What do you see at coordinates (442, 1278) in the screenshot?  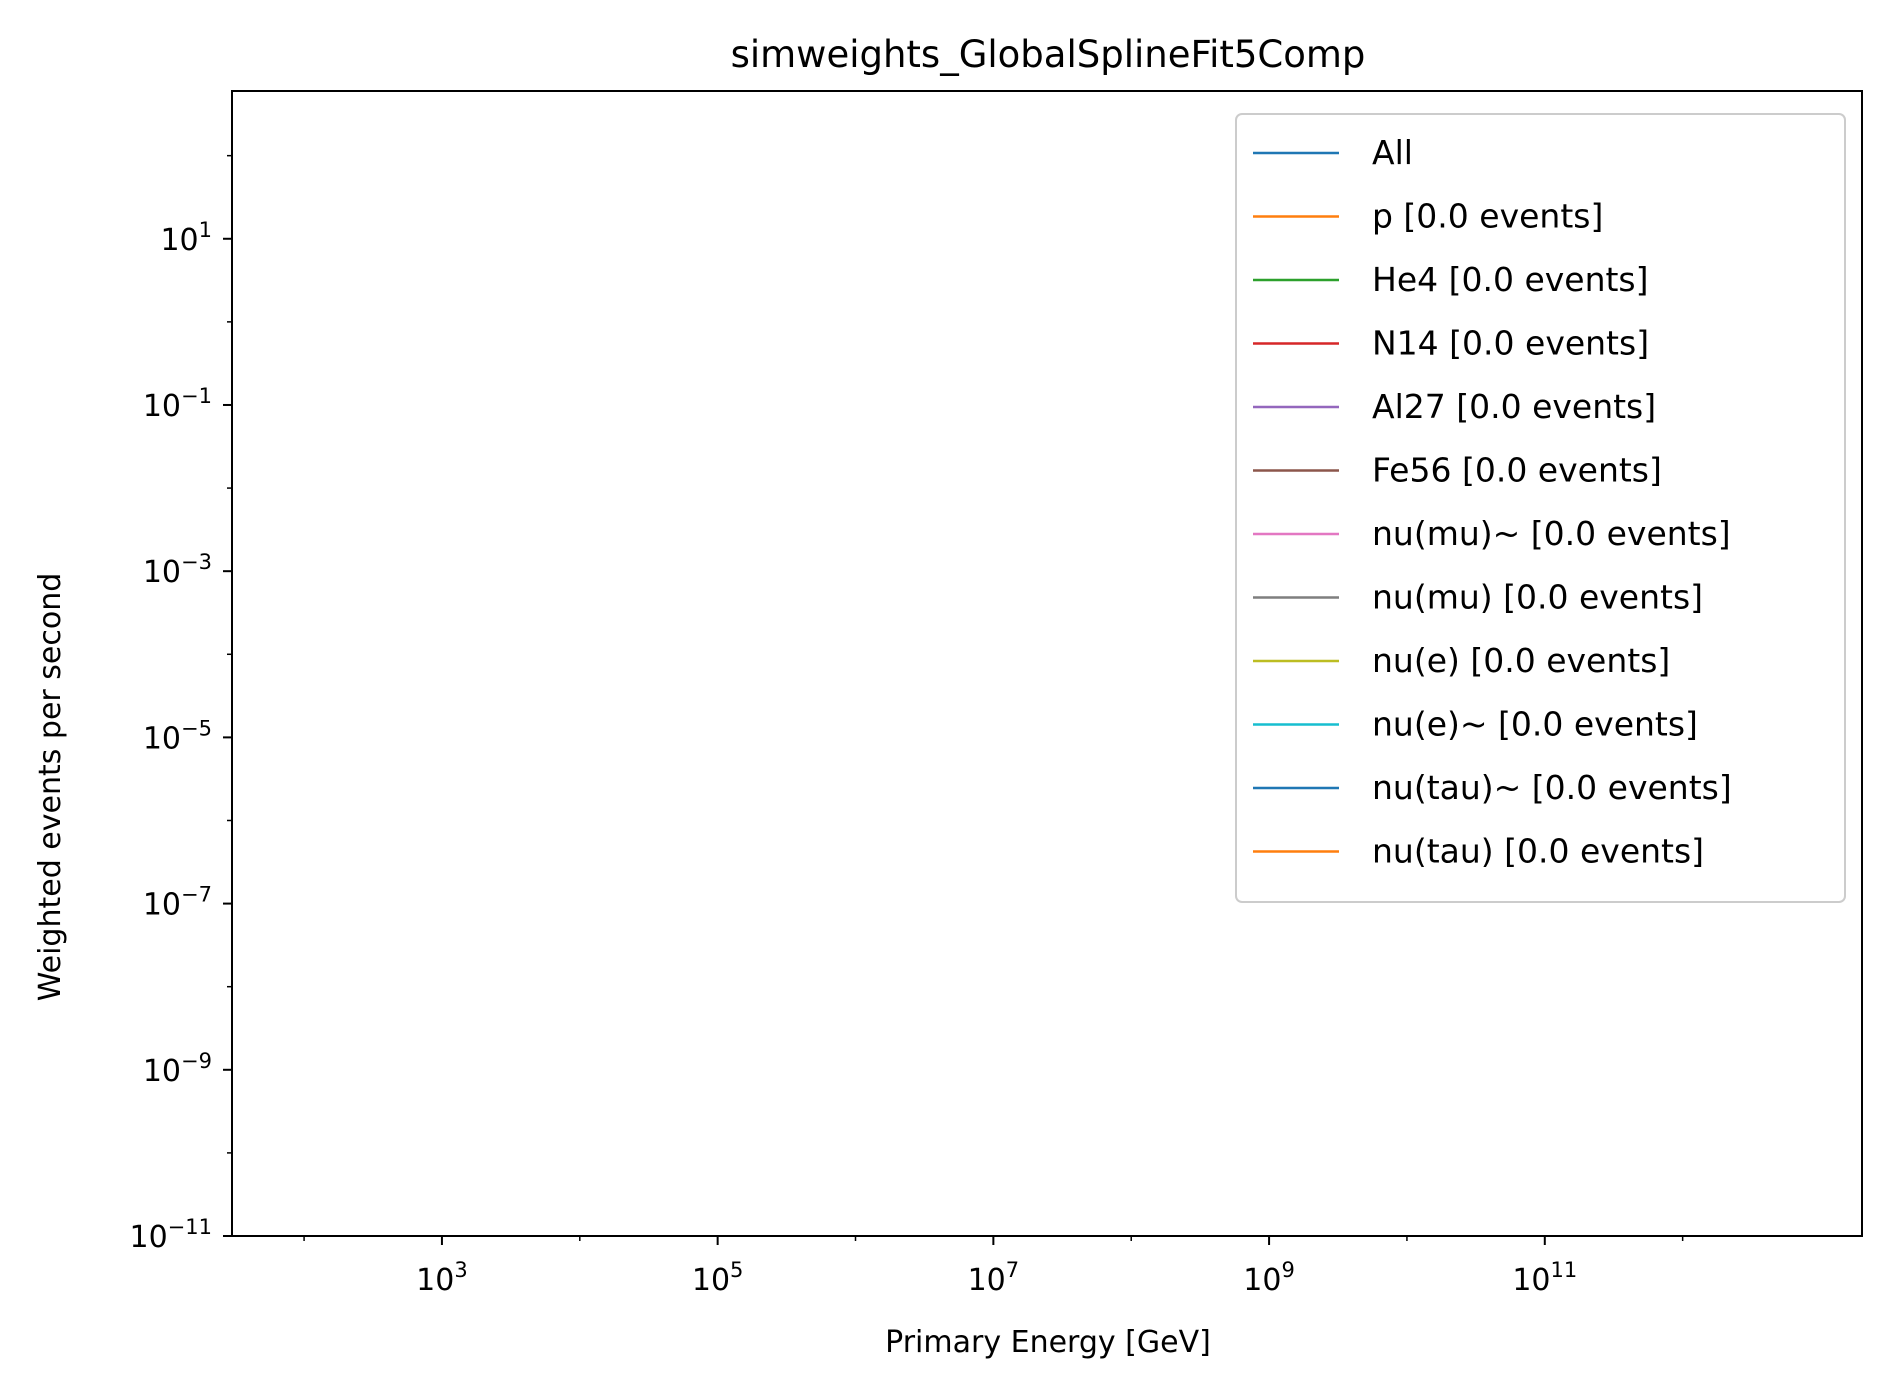 I see `x-tick-label: 10³` at bounding box center [442, 1278].